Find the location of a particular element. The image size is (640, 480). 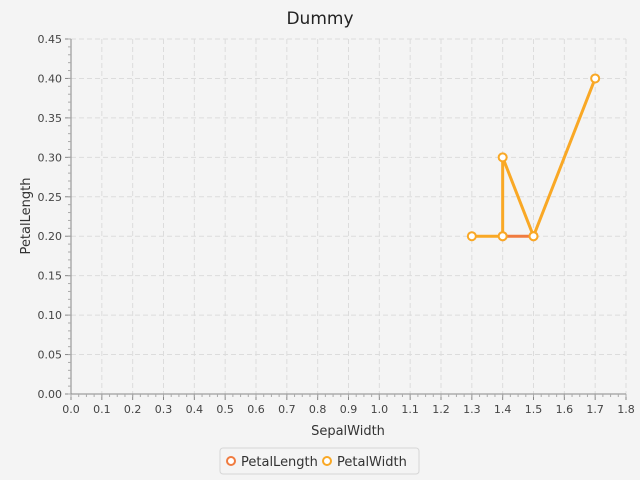

legend-box is located at coordinates (319, 461).